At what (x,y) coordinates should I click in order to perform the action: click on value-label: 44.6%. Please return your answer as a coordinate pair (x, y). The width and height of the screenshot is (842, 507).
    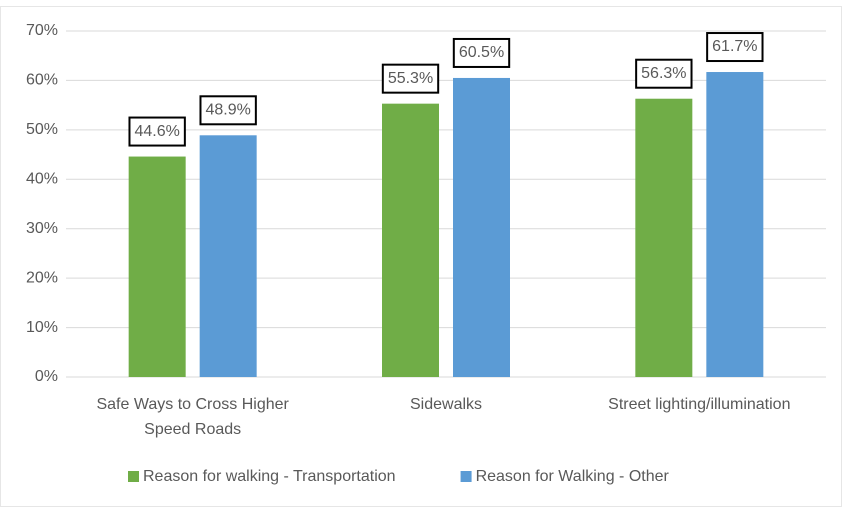
    Looking at the image, I should click on (157, 131).